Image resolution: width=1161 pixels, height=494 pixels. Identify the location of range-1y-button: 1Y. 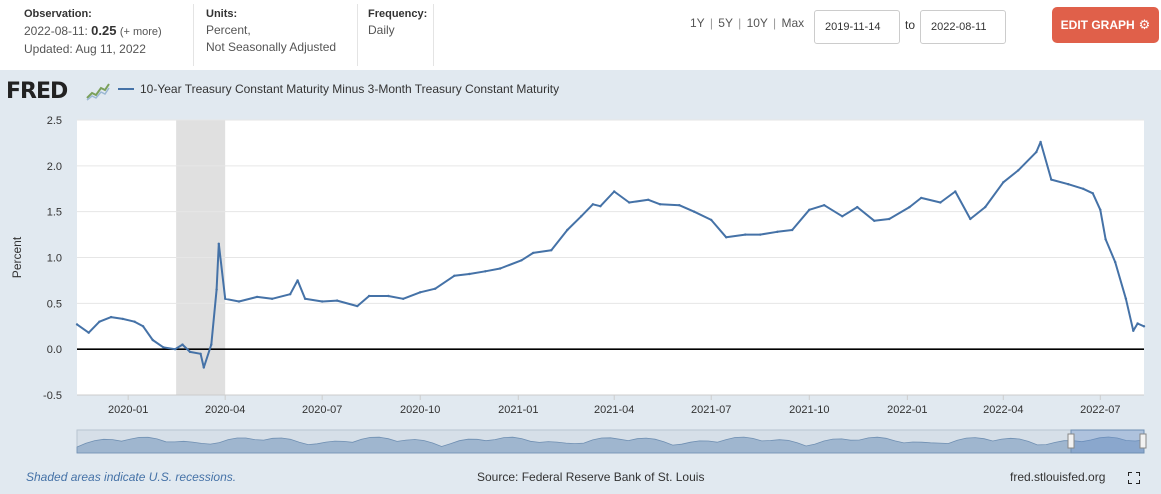
(697, 23).